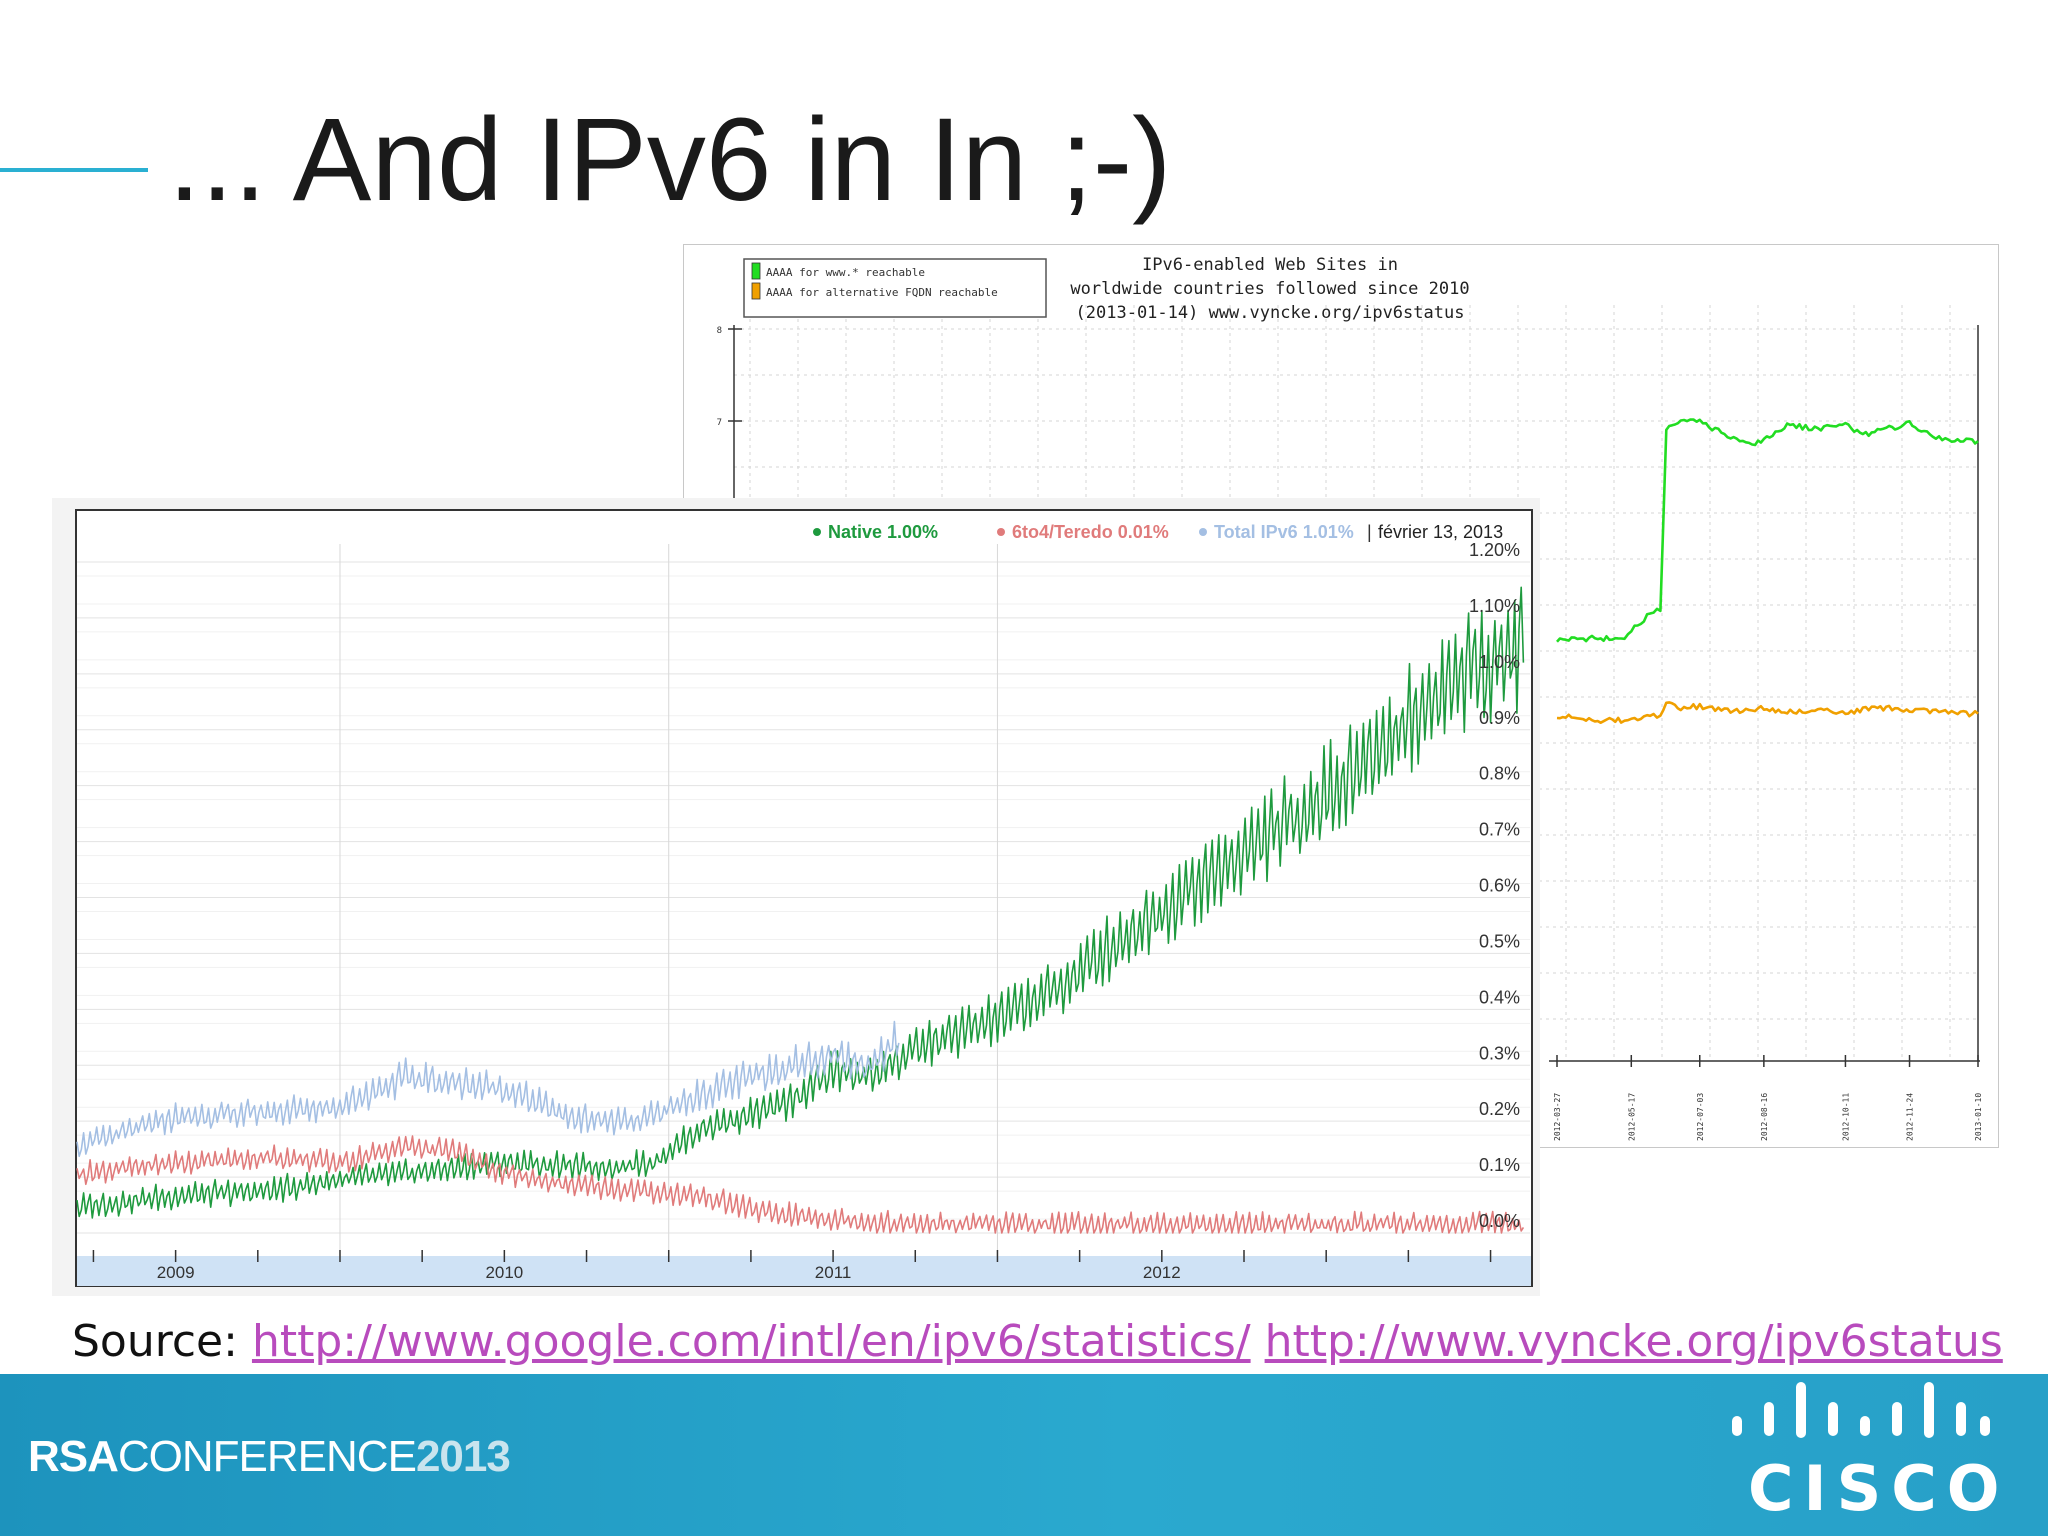  Describe the element at coordinates (833, 1272) in the screenshot. I see `x-tick-label: 2011` at that location.